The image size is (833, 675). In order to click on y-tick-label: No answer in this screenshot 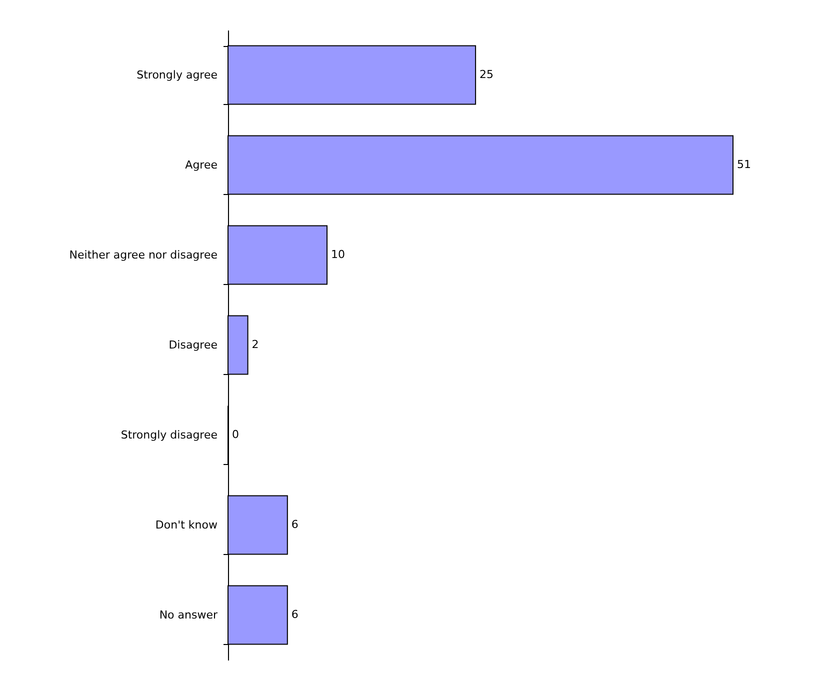, I will do `click(188, 615)`.